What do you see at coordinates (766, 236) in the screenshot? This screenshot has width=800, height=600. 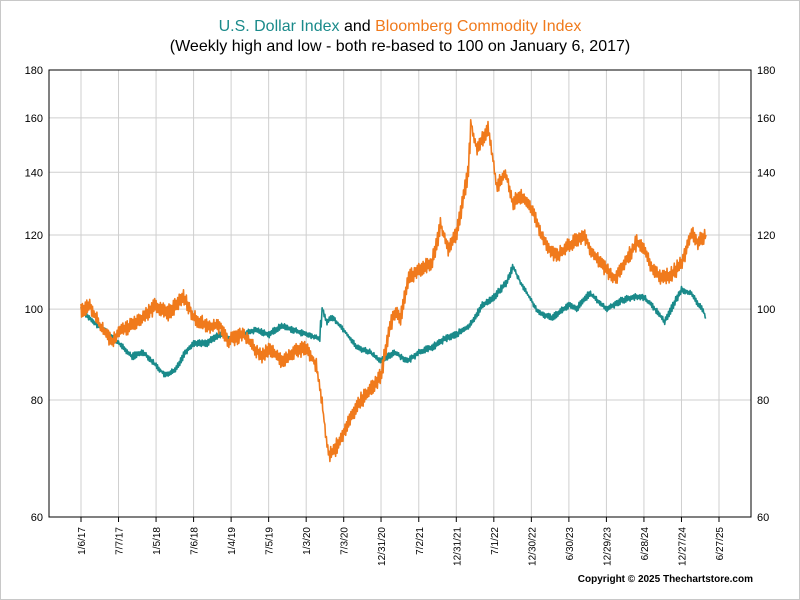 I see `y-tick-label-right: 120` at bounding box center [766, 236].